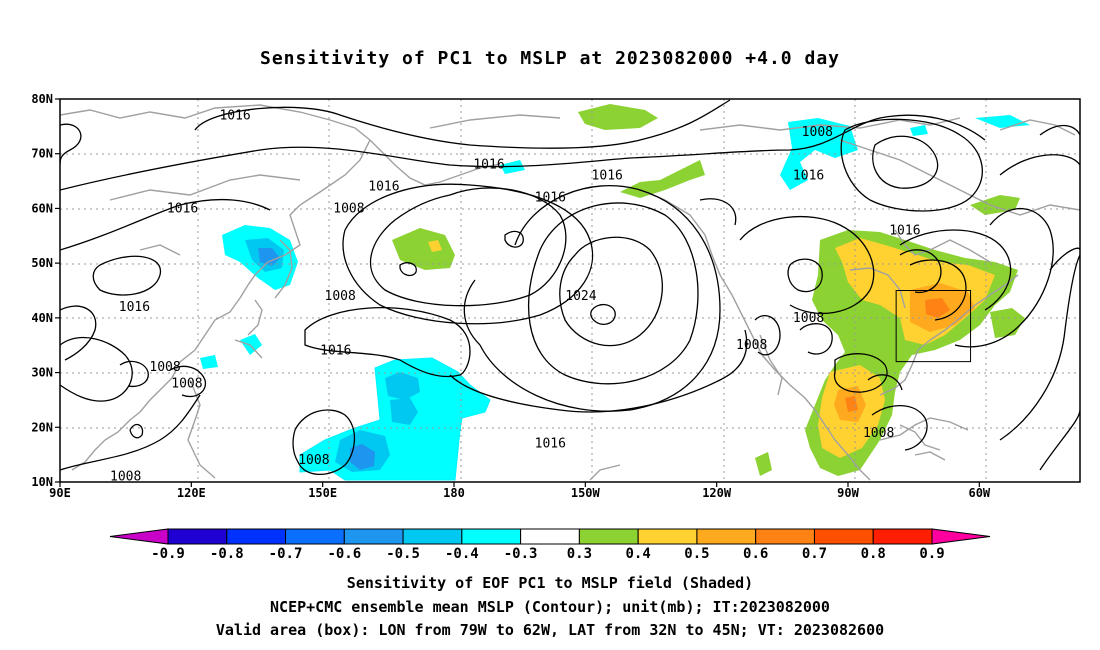 The width and height of the screenshot is (1100, 650). Describe the element at coordinates (42, 263) in the screenshot. I see `lat-tick-label: 50N` at that location.